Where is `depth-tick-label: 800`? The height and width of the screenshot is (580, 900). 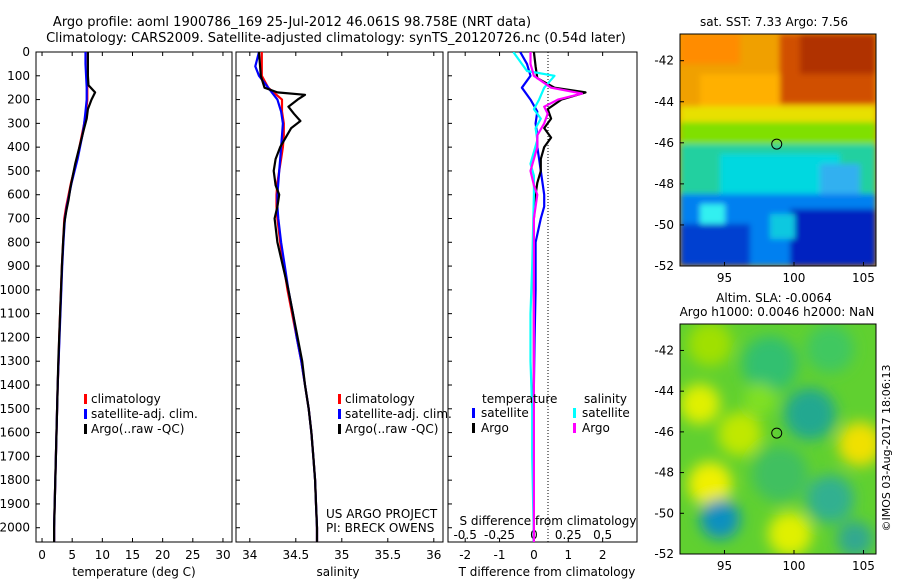
depth-tick-label: 800 is located at coordinates (18, 242).